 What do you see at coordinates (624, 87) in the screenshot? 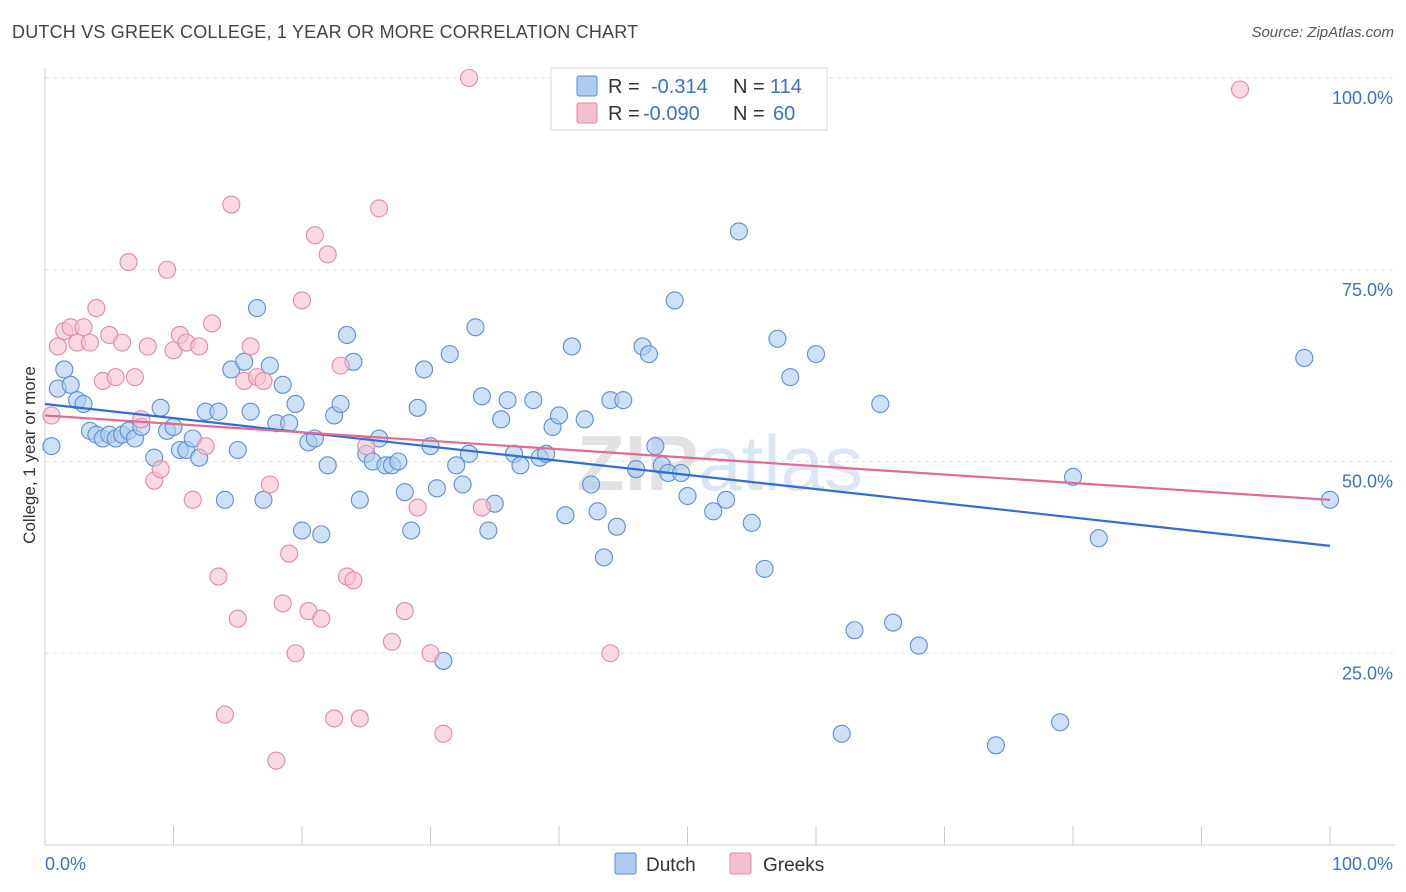
I see `legend-dutch-r-label: R =` at bounding box center [624, 87].